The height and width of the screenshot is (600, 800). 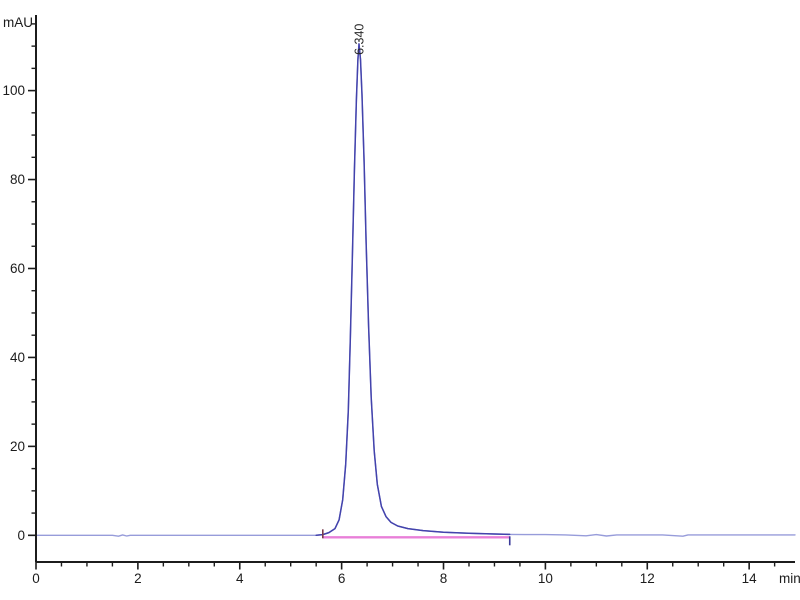 What do you see at coordinates (18, 22) in the screenshot?
I see `y-axis-unit-label: mAU` at bounding box center [18, 22].